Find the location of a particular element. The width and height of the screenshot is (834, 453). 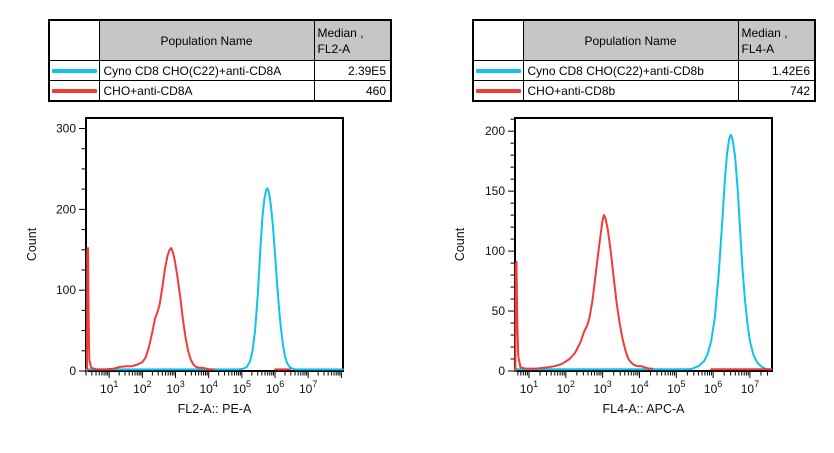

table-row: Cyno CD8 CHO(C22)+anti-CD8A 2.39E5 is located at coordinates (220, 70).